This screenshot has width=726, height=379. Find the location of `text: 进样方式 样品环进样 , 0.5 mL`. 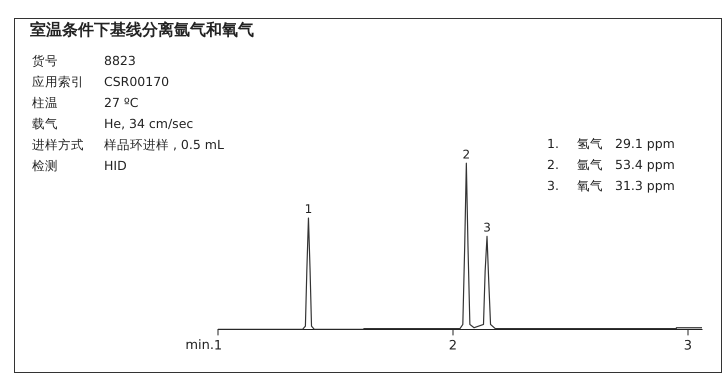

text: 进样方式 样品环进样 , 0.5 mL is located at coordinates (128, 144).